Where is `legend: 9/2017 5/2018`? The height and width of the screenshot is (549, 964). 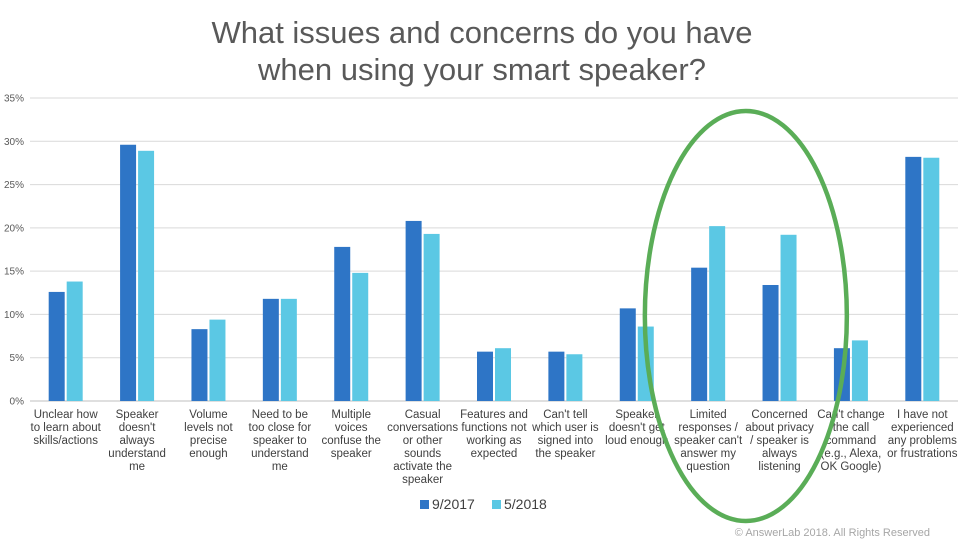
legend: 9/2017 5/2018 is located at coordinates (483, 504).